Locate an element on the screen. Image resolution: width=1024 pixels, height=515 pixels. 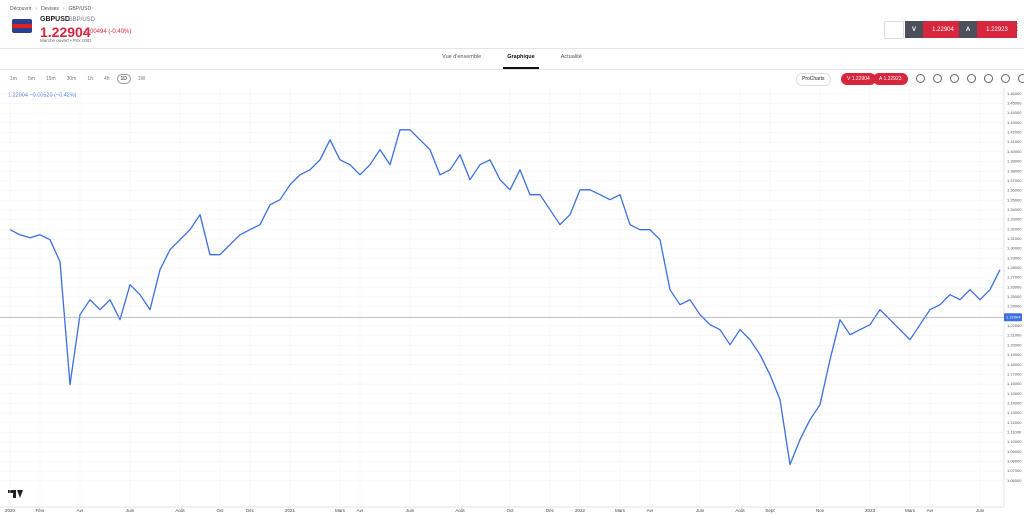
x-tick-label: 2023 is located at coordinates (870, 510).